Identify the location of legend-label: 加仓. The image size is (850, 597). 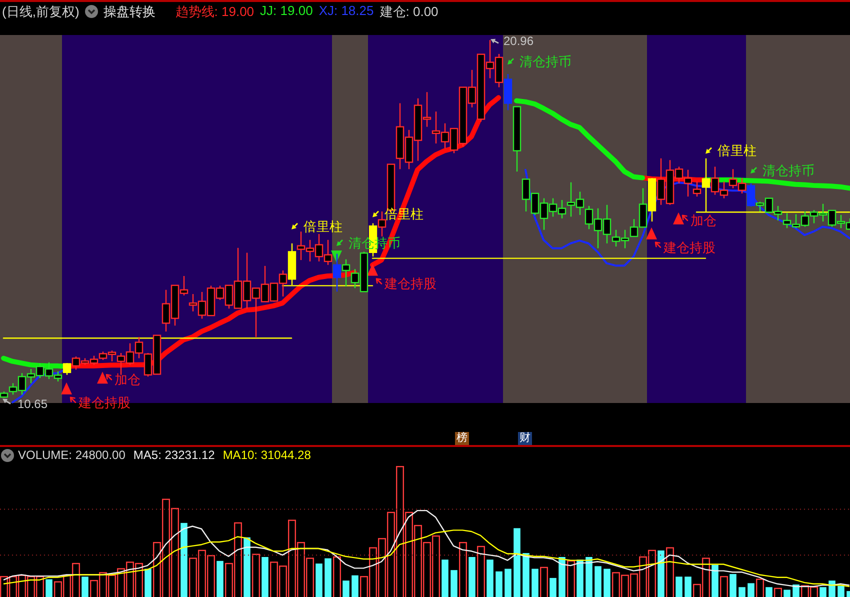
(127, 380).